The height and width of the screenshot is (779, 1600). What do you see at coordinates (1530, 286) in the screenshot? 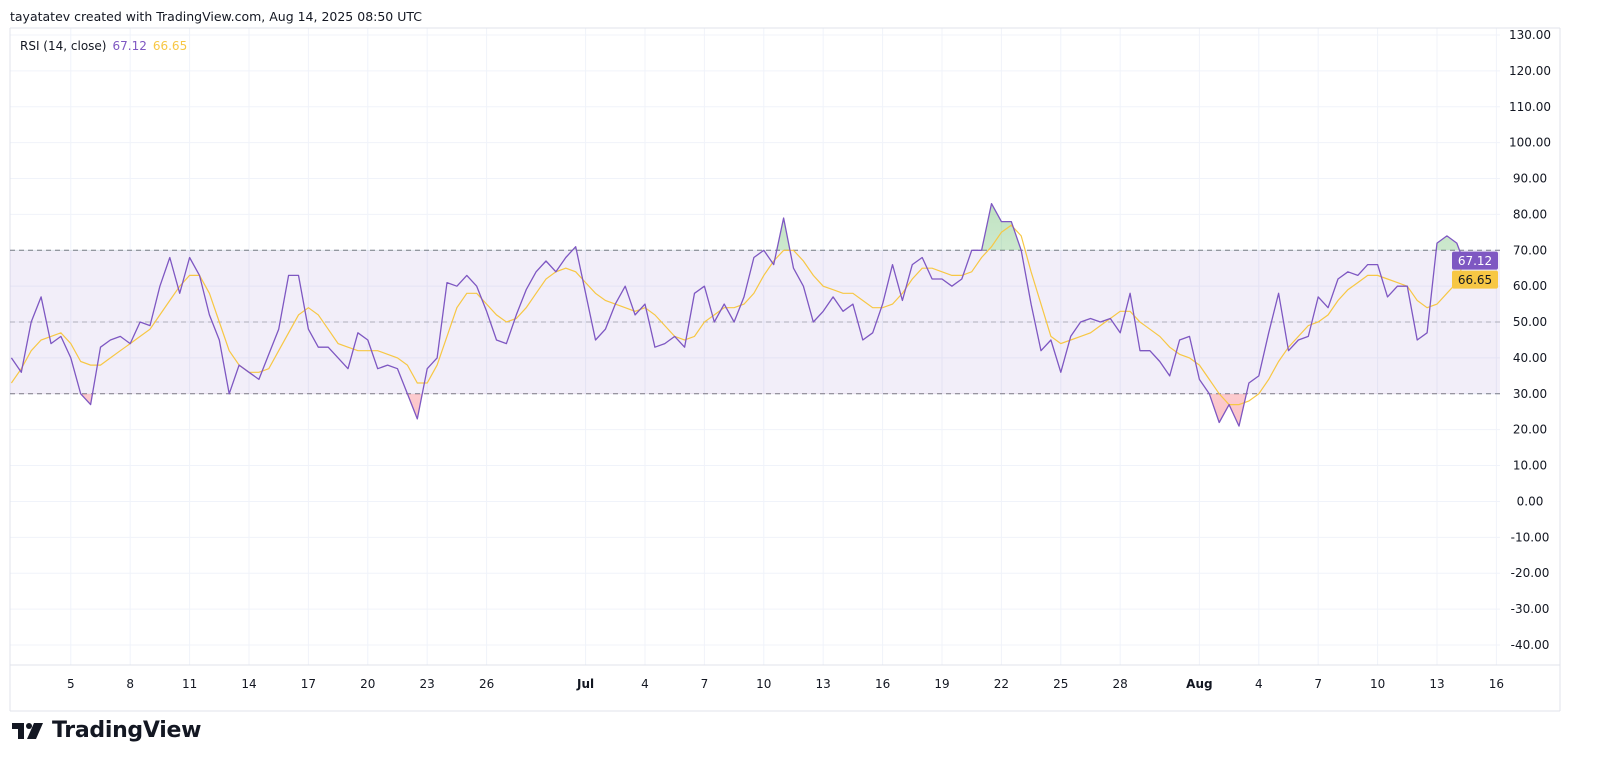
I see `y-tick-label: 60.00` at bounding box center [1530, 286].